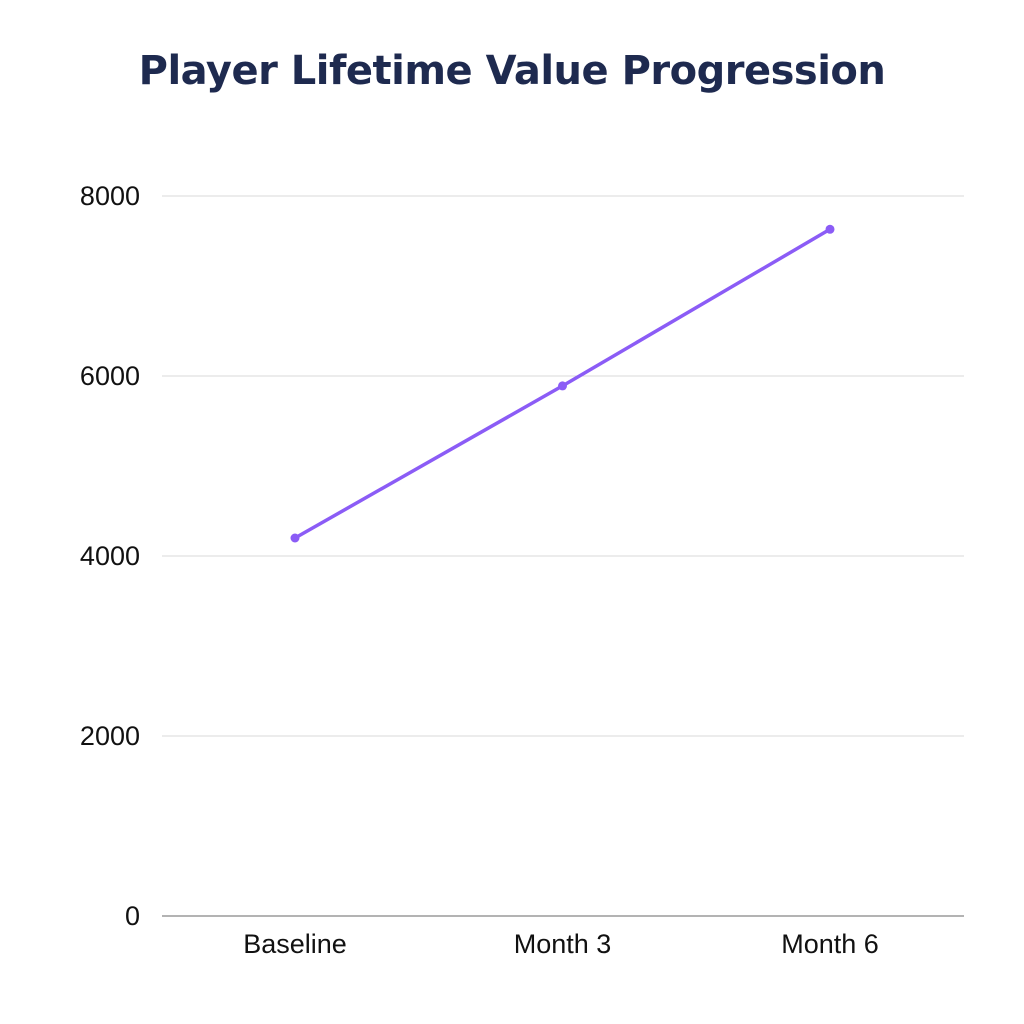 This screenshot has height=1024, width=1024. What do you see at coordinates (295, 944) in the screenshot?
I see `x-tick-label: Baseline` at bounding box center [295, 944].